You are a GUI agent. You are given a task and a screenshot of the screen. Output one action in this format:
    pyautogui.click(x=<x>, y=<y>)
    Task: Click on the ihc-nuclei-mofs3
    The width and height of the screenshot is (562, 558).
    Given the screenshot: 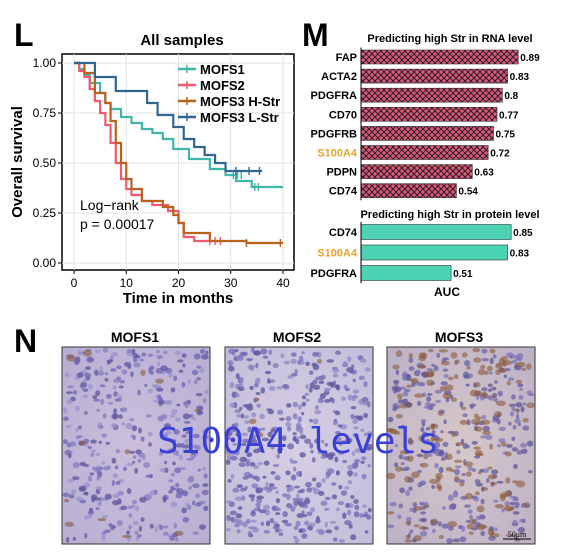 What is the action you would take?
    pyautogui.click(x=460, y=446)
    